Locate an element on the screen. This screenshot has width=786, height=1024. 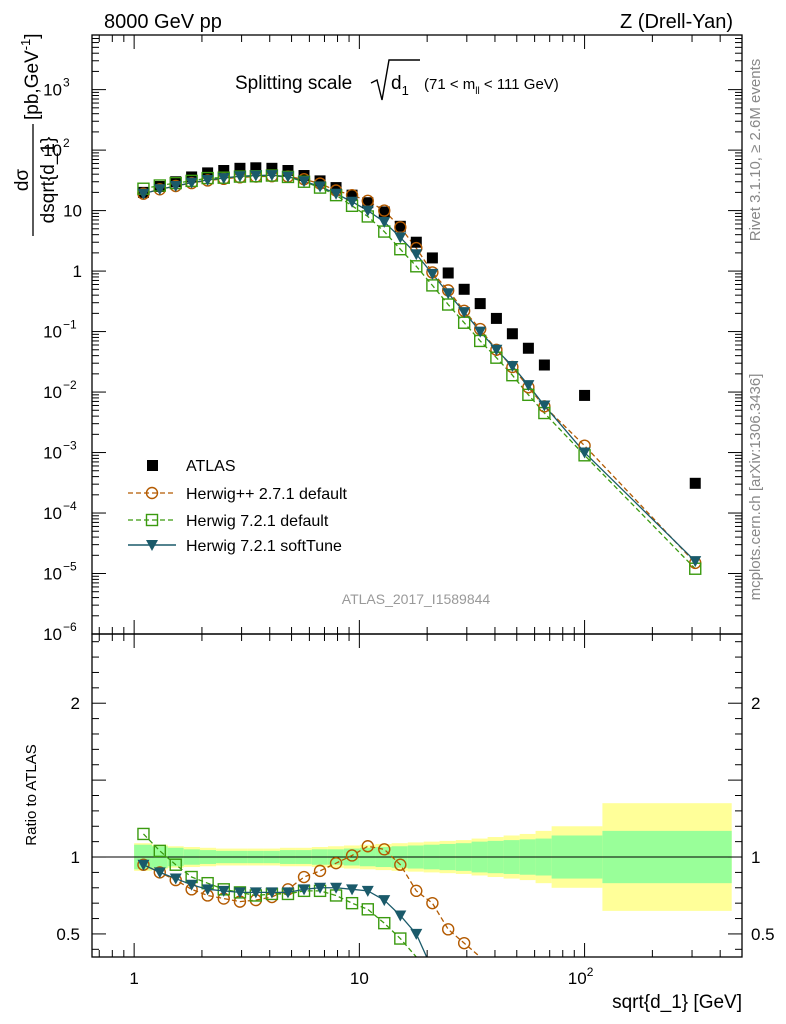
ratio-series-group is located at coordinates (309, 892).